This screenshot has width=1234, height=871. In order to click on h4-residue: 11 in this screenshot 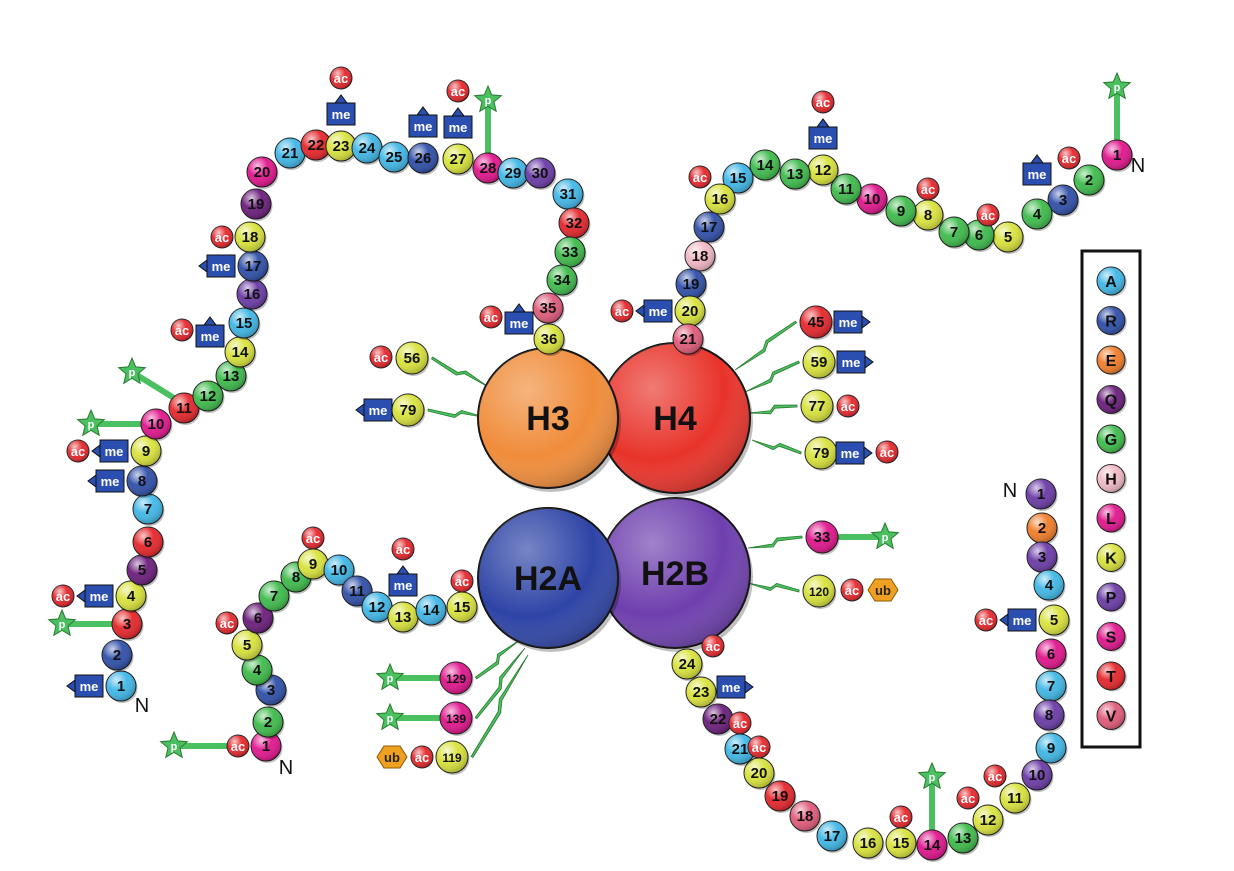, I will do `click(846, 189)`.